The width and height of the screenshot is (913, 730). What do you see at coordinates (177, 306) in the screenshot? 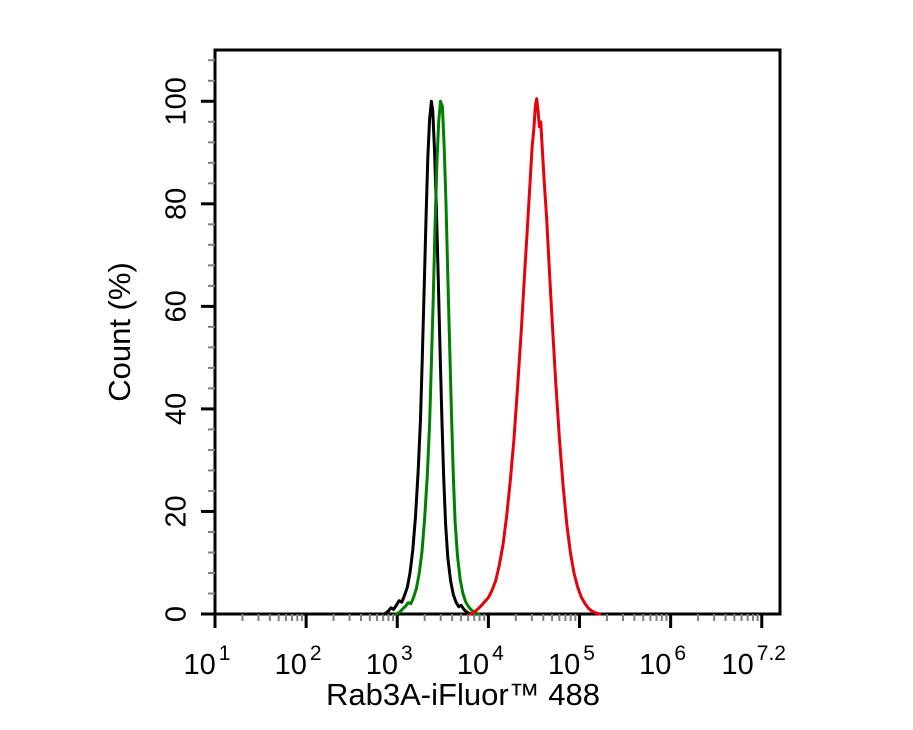
I see `y-tick-label: 60` at bounding box center [177, 306].